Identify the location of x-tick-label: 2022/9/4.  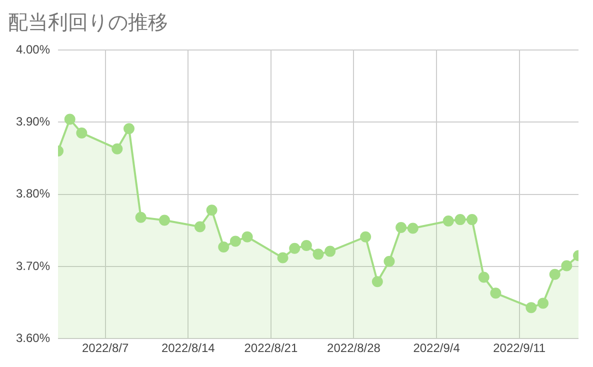
(436, 348).